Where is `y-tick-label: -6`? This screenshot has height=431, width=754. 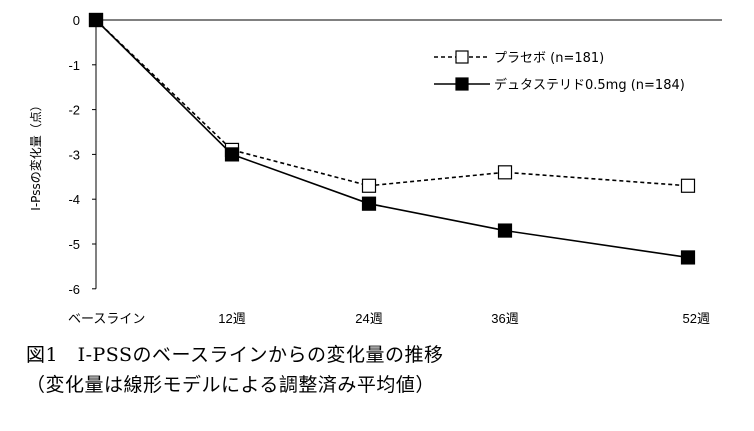
y-tick-label: -6 is located at coordinates (74, 289).